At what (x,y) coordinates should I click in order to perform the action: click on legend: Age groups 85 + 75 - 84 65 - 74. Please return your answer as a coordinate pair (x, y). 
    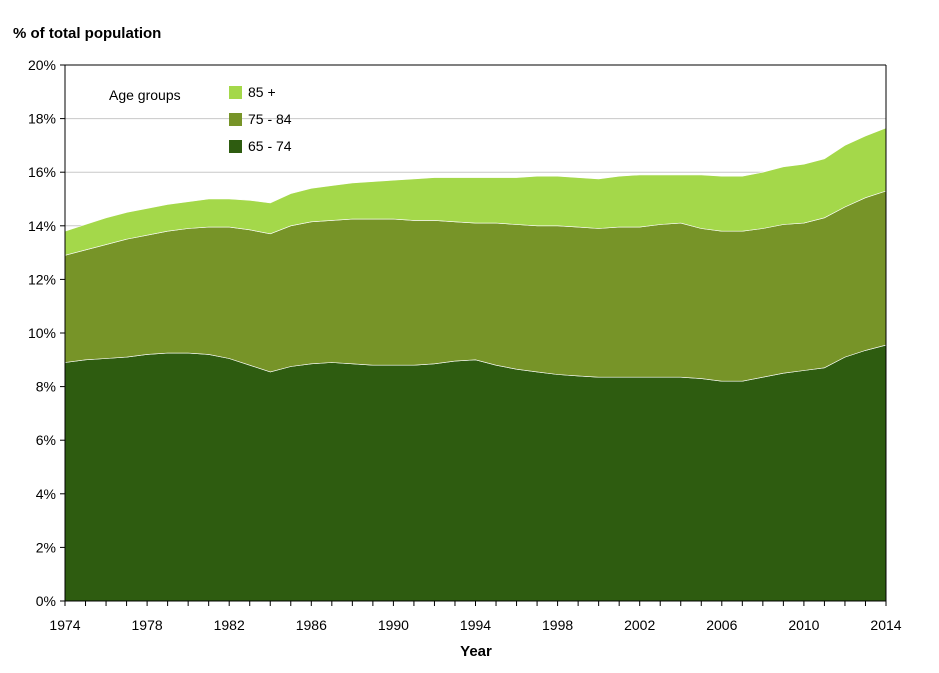
    Looking at the image, I should click on (200, 119).